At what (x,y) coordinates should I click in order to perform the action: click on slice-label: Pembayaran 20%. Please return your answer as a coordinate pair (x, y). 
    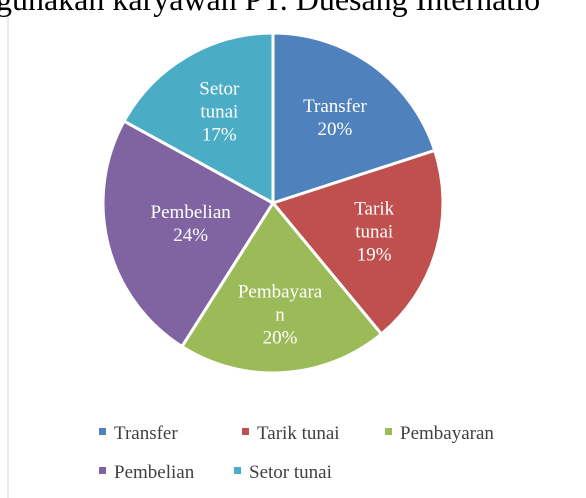
    Looking at the image, I should click on (280, 314).